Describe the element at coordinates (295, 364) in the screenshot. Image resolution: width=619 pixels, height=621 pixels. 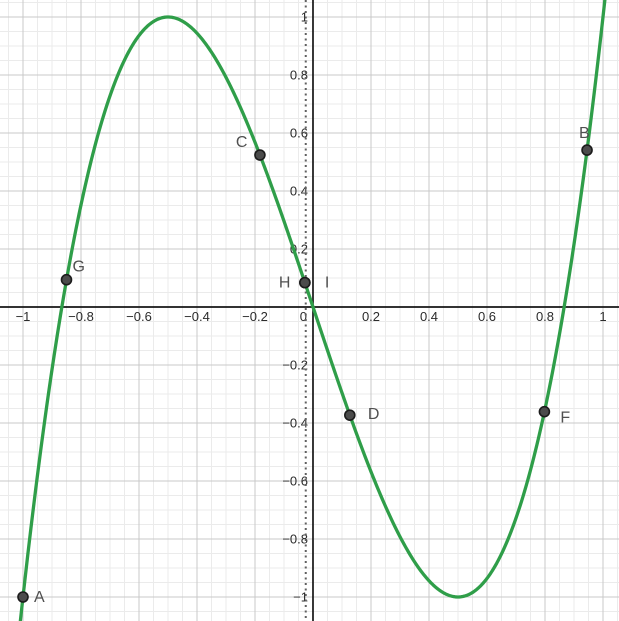
I see `y-tick-label: −0.2` at that location.